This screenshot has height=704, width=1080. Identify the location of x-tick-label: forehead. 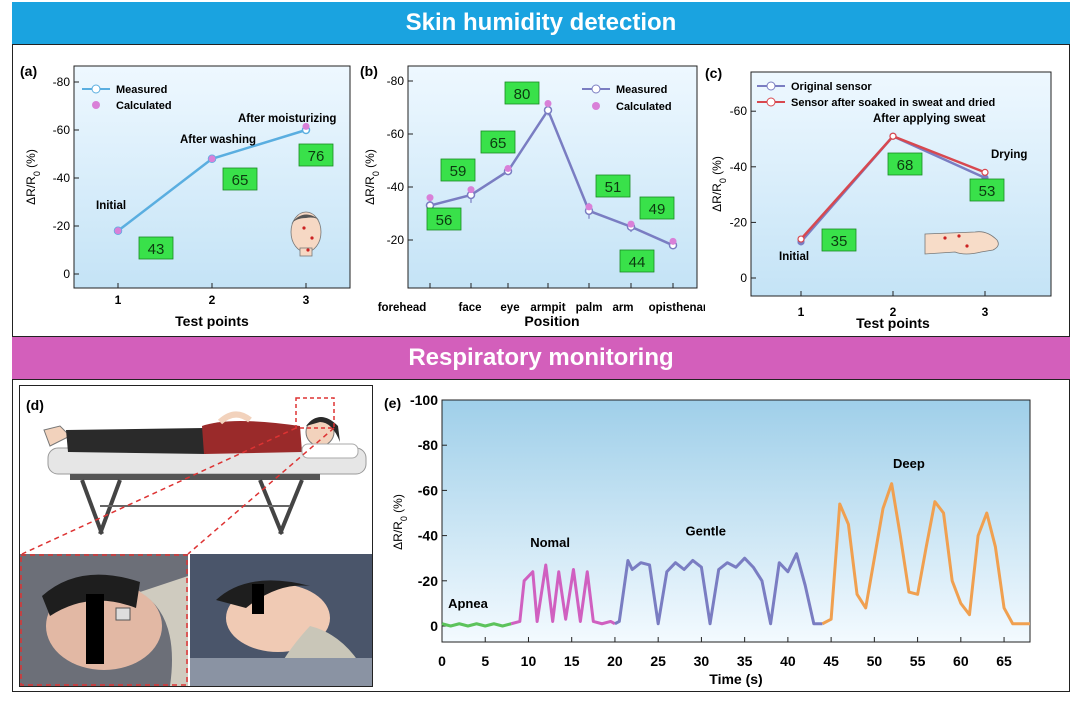
(402, 308).